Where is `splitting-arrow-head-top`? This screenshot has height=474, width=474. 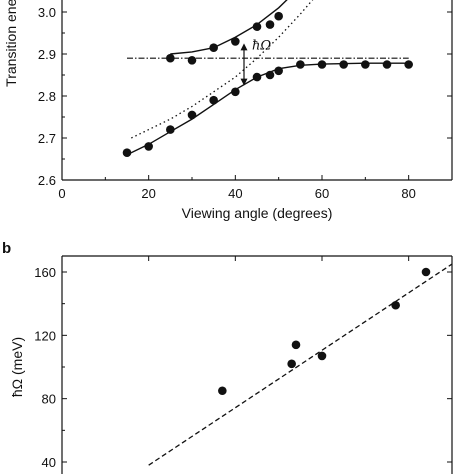
splitting-arrow-head-top is located at coordinates (244, 47).